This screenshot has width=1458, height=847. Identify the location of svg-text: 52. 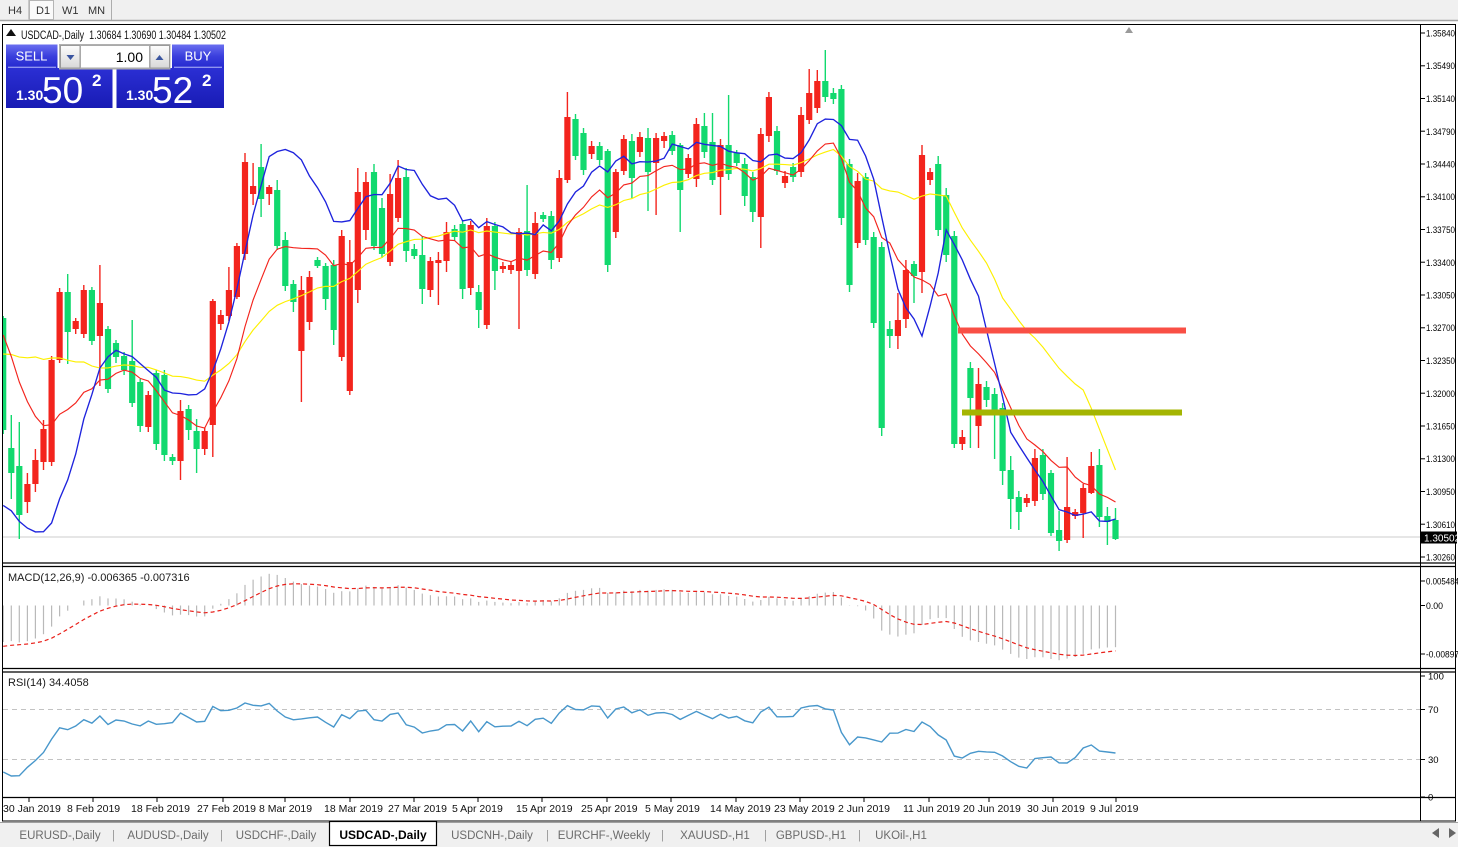
(172, 90).